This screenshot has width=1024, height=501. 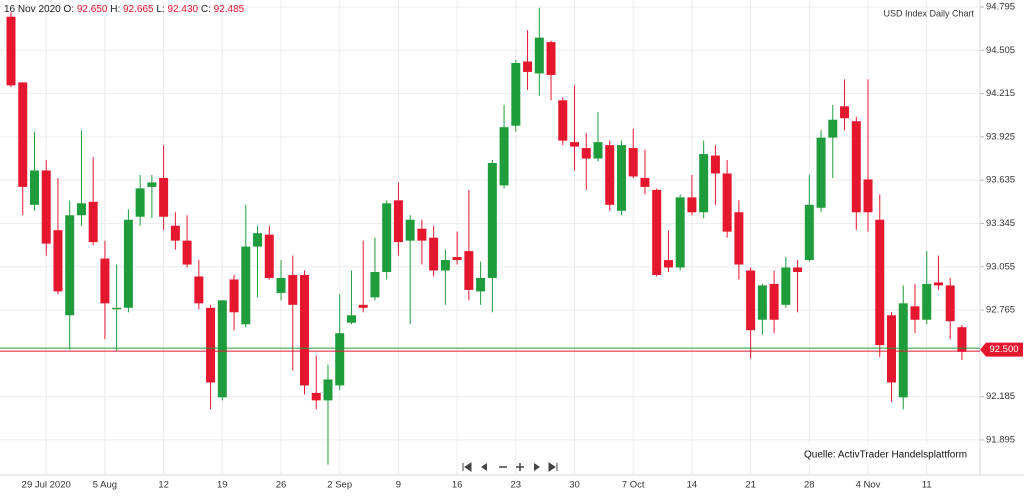 I want to click on nav-zoom-in, so click(x=520, y=467).